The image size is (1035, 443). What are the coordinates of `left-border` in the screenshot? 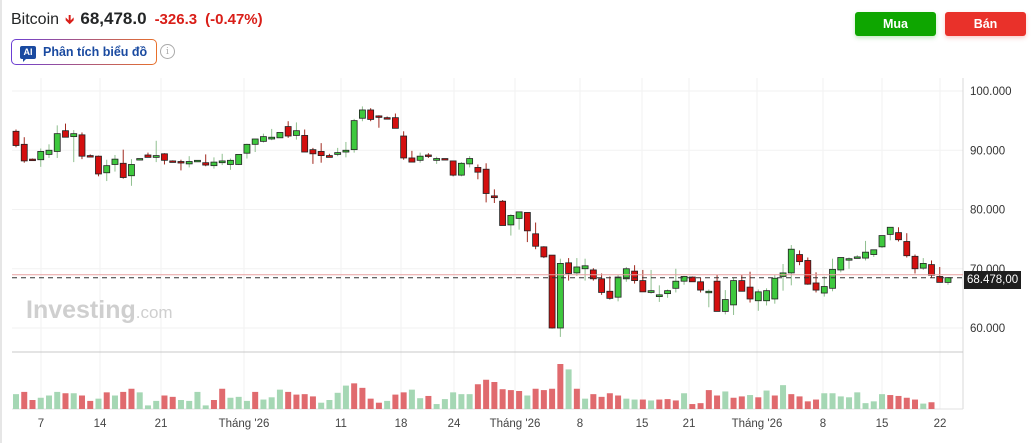 It's located at (1, 221).